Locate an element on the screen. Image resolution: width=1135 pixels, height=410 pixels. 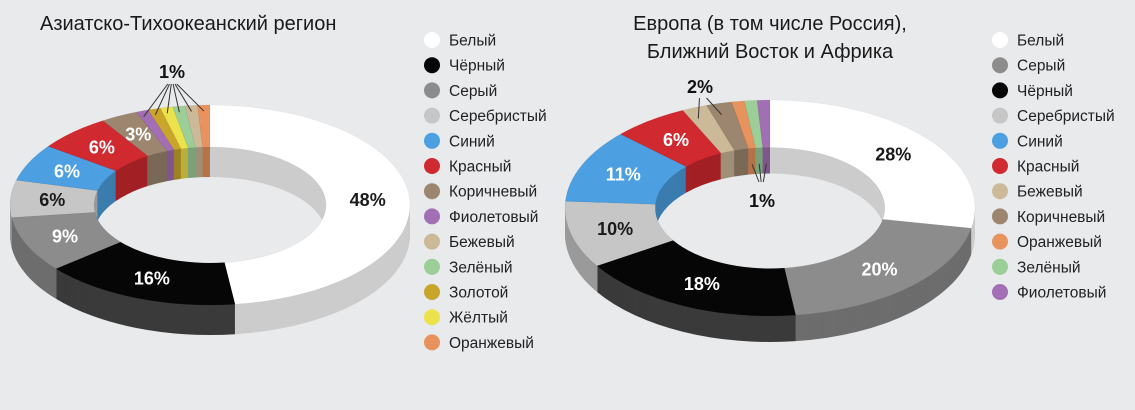
group-label-top: 2% is located at coordinates (700, 87).